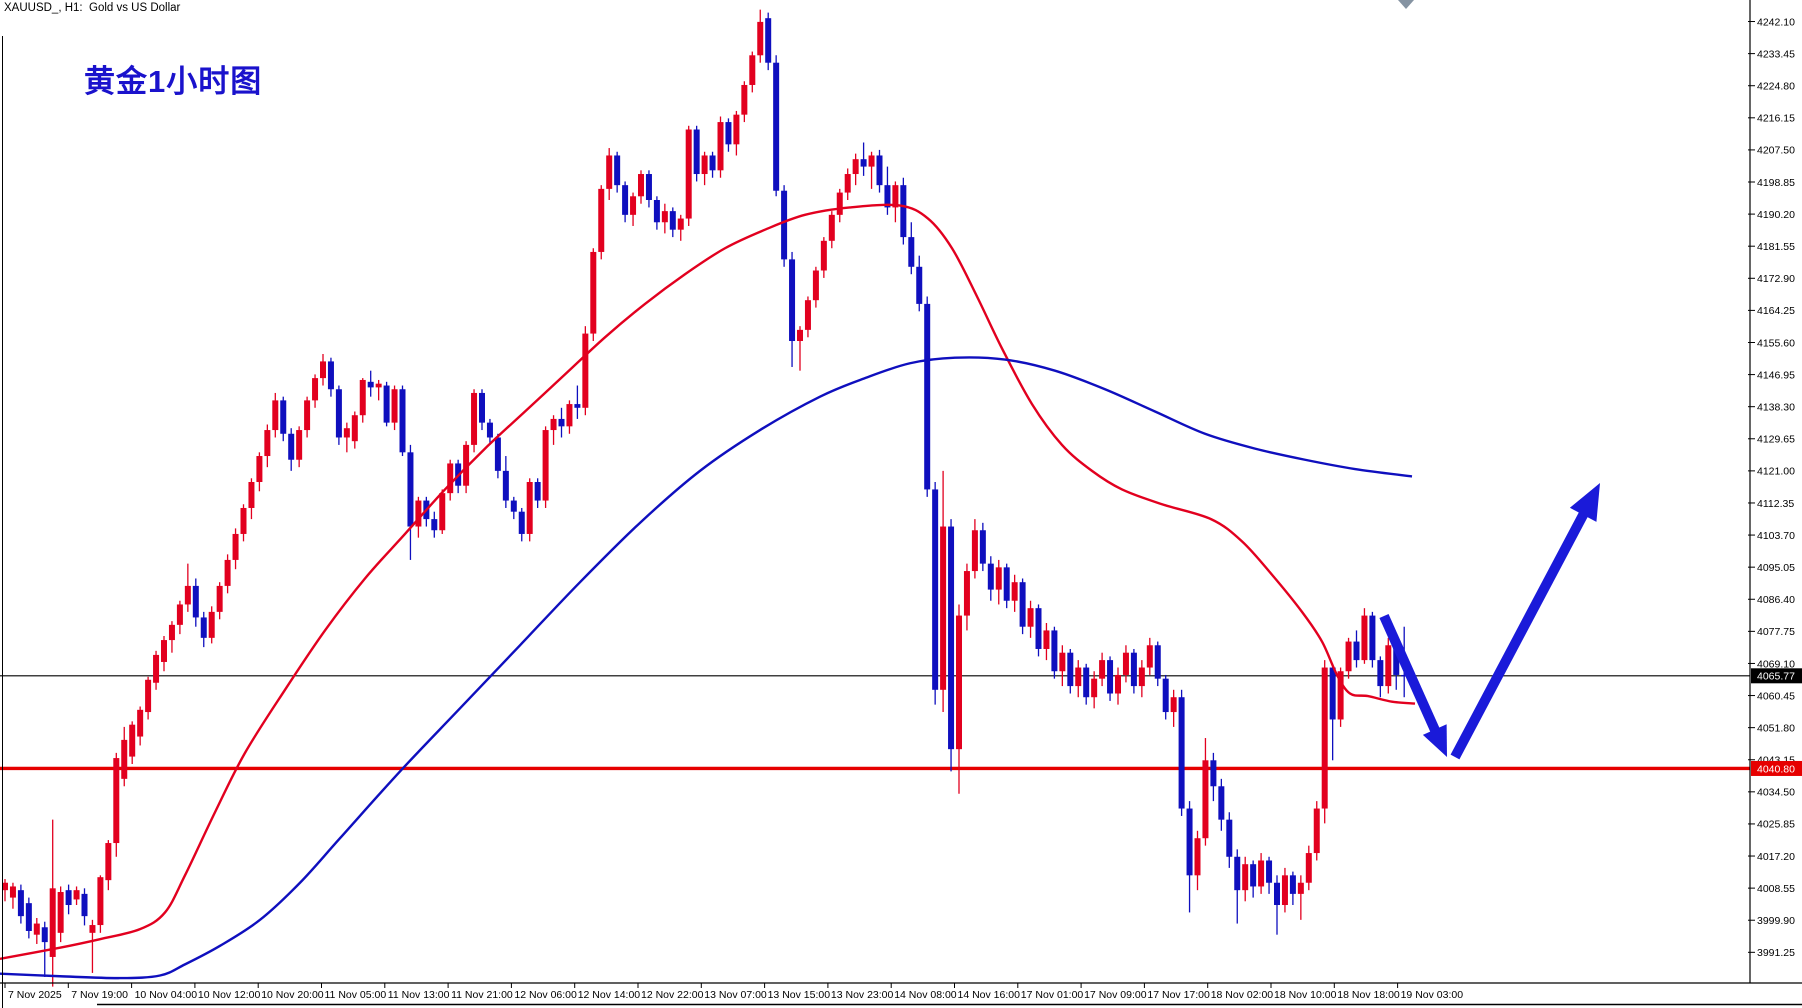 Image resolution: width=1802 pixels, height=1008 pixels. I want to click on price-axis-label: 4121.00, so click(1776, 472).